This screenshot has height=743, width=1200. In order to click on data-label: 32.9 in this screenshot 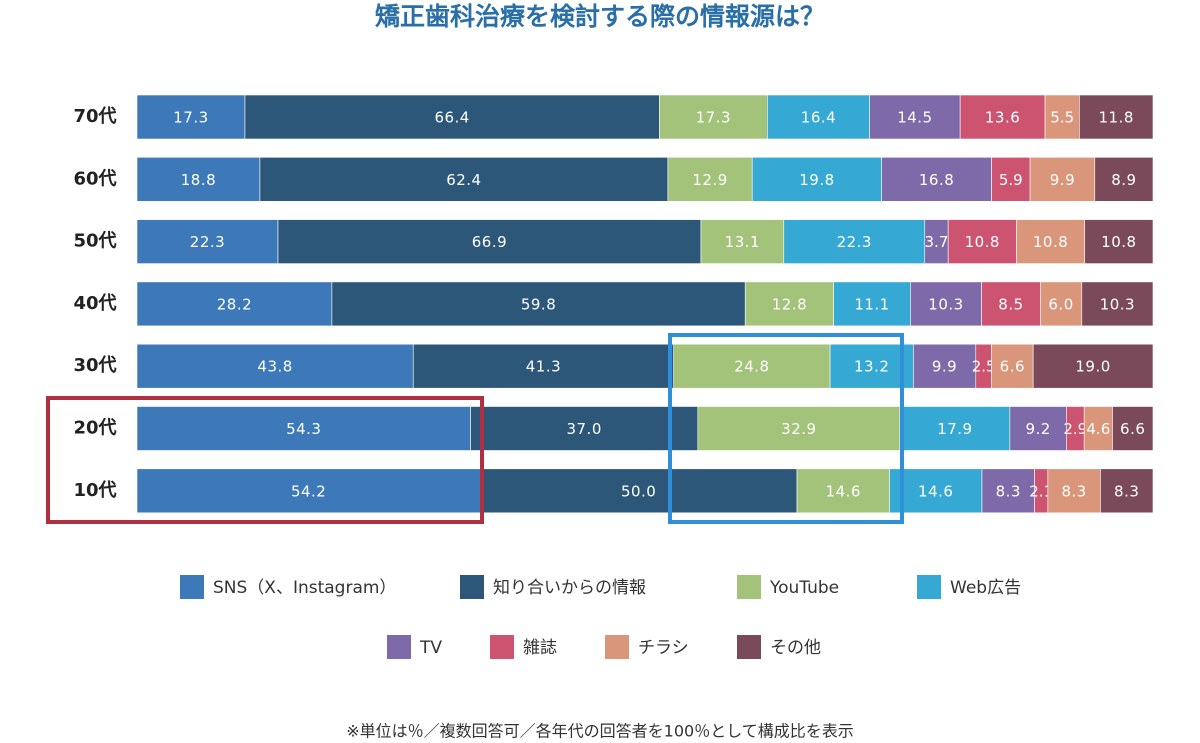, I will do `click(798, 429)`.